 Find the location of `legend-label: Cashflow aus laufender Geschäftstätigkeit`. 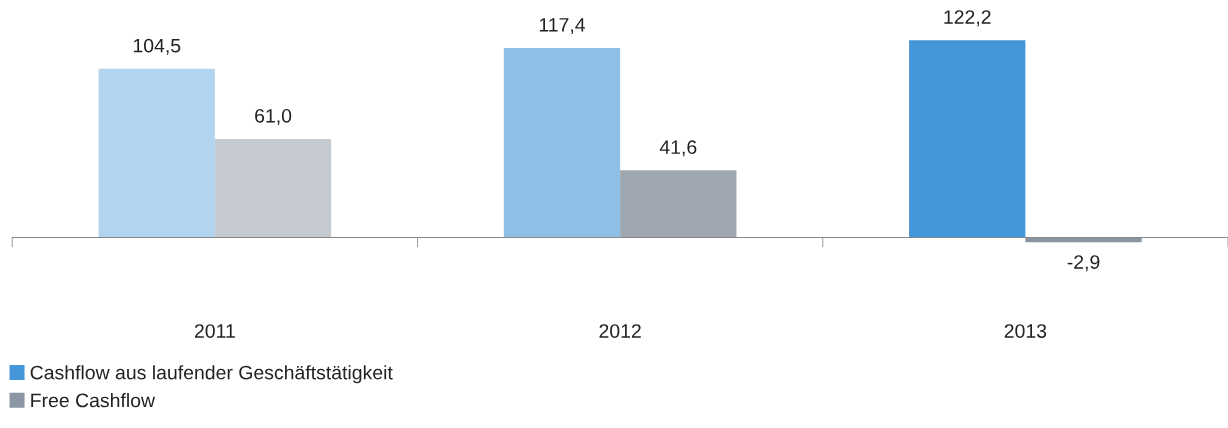

legend-label: Cashflow aus laufender Geschäftstätigkeit is located at coordinates (211, 374).